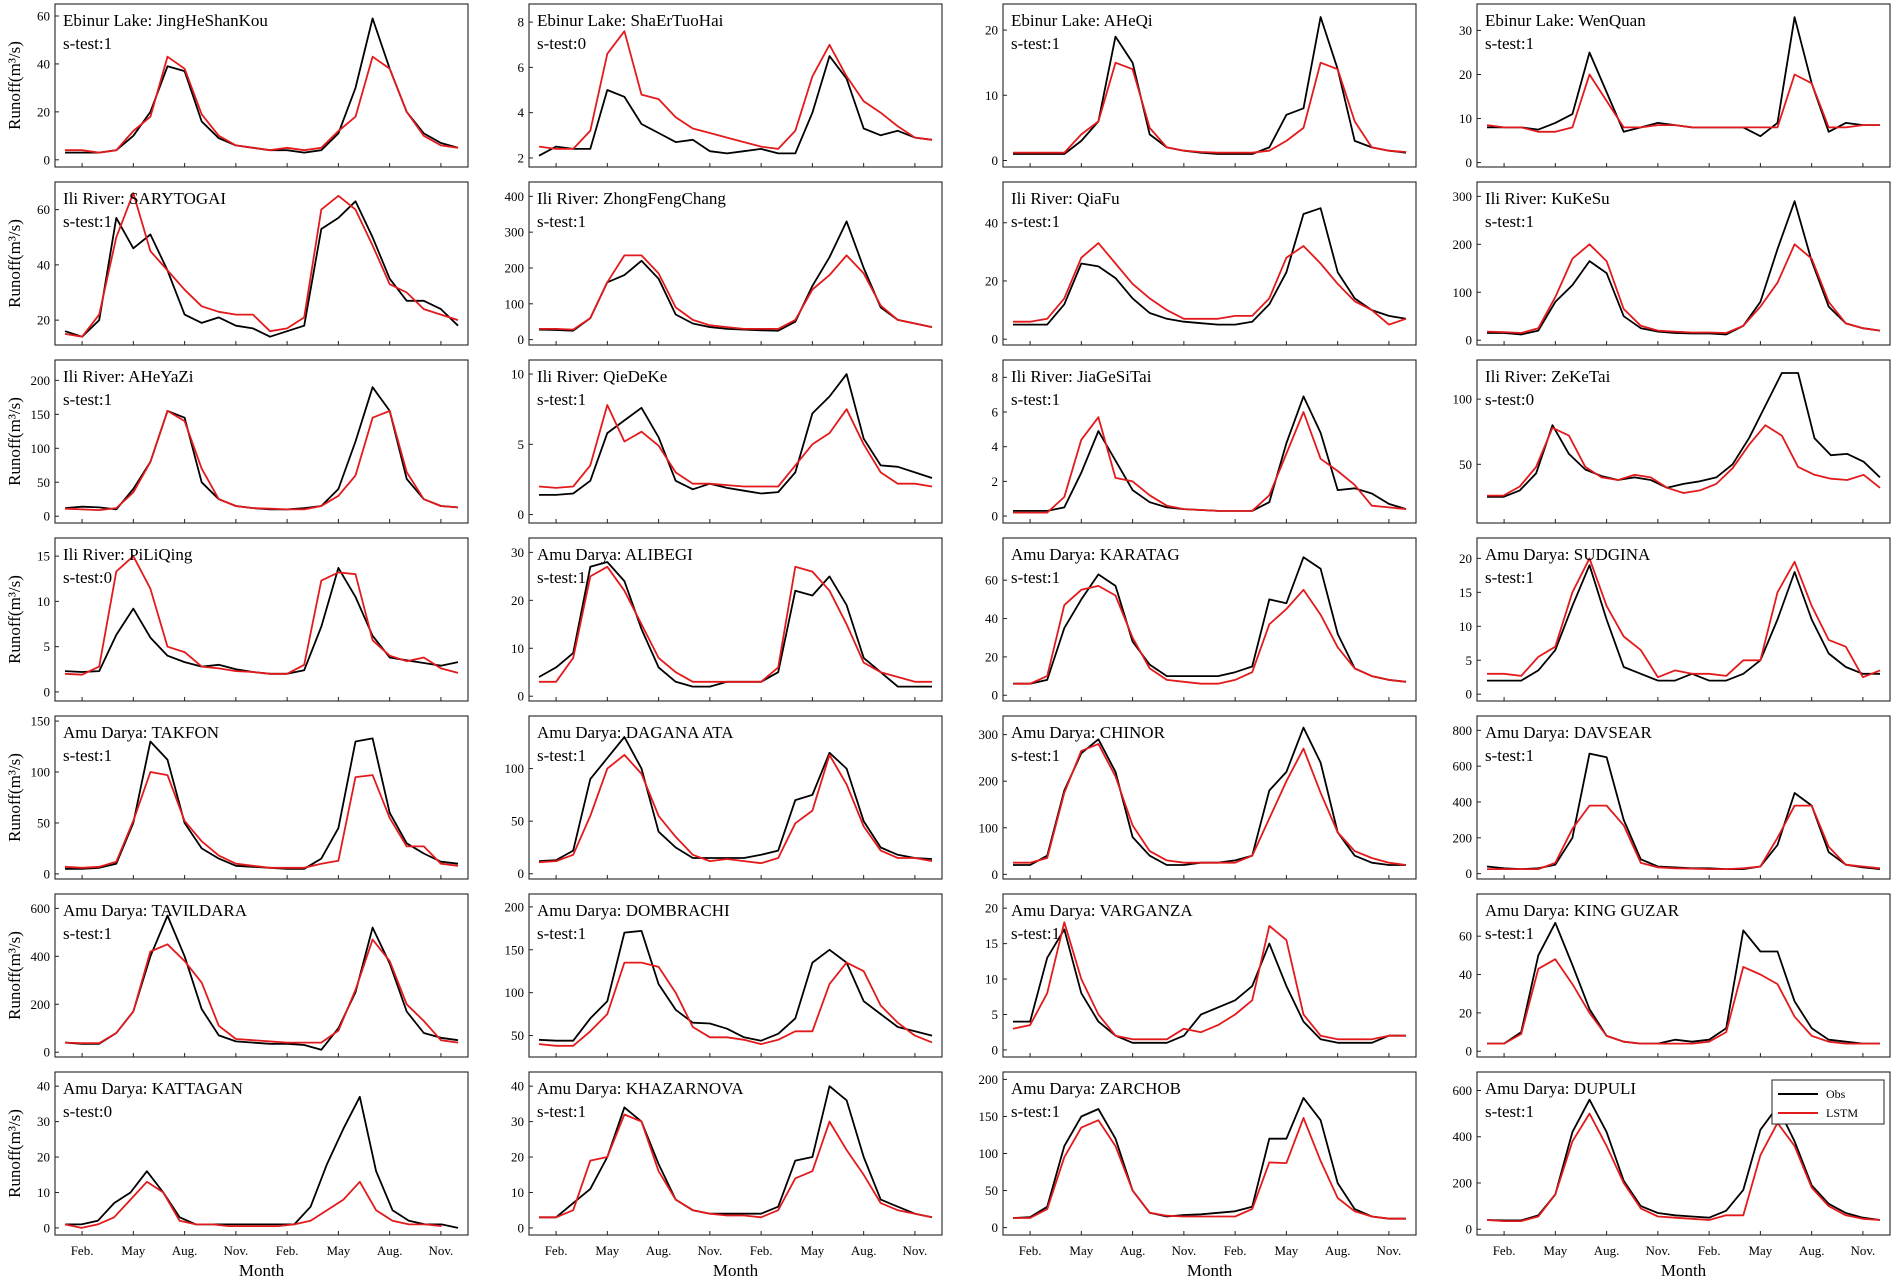 The height and width of the screenshot is (1280, 1900). Describe the element at coordinates (1548, 376) in the screenshot. I see `panel-title: Ili River: ZeKeTai` at that location.